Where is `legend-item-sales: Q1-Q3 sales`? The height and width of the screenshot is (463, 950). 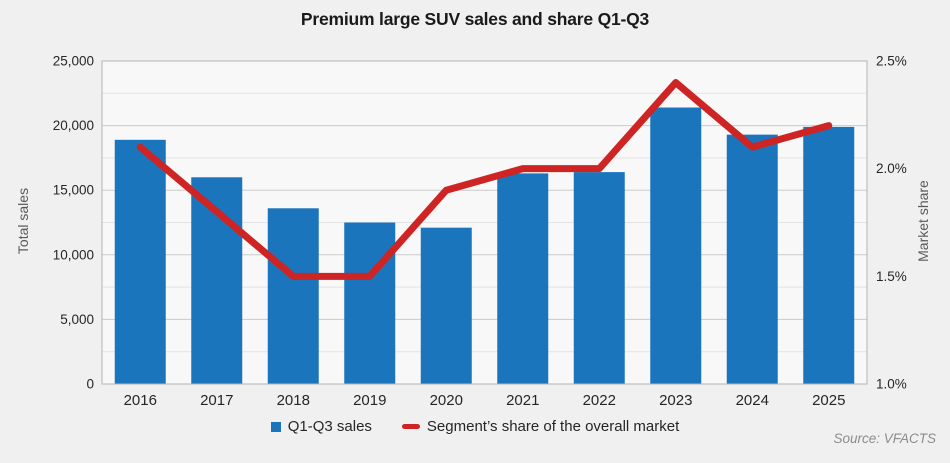
legend-item-sales: Q1-Q3 sales is located at coordinates (321, 426).